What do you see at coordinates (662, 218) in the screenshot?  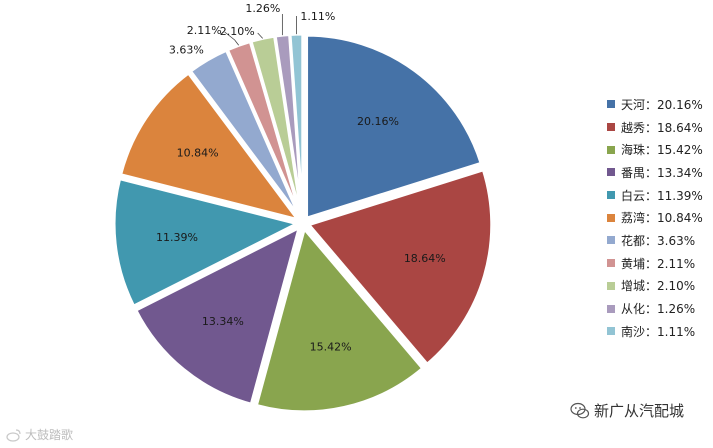 I see `legend-label: 荔湾：10.84%` at bounding box center [662, 218].